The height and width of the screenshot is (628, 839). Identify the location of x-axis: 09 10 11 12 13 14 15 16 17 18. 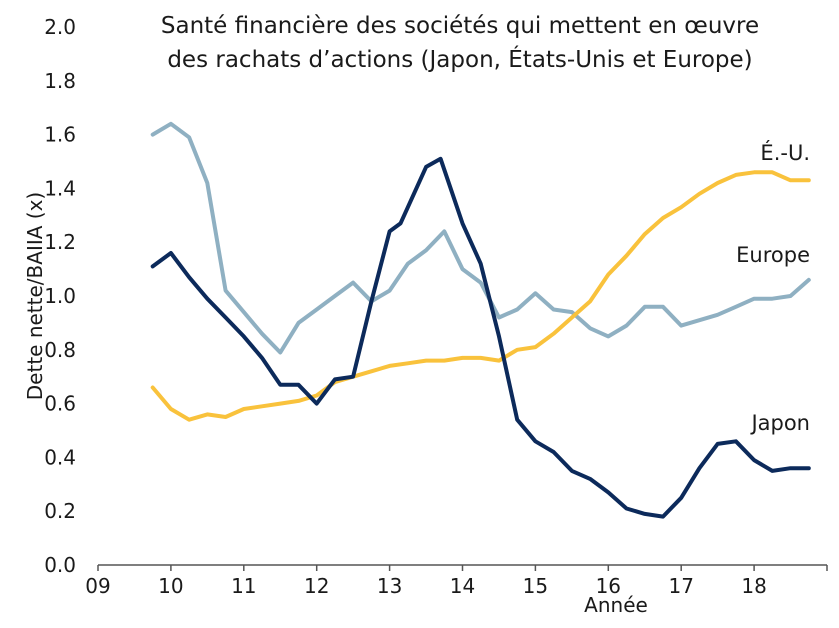
(456, 581).